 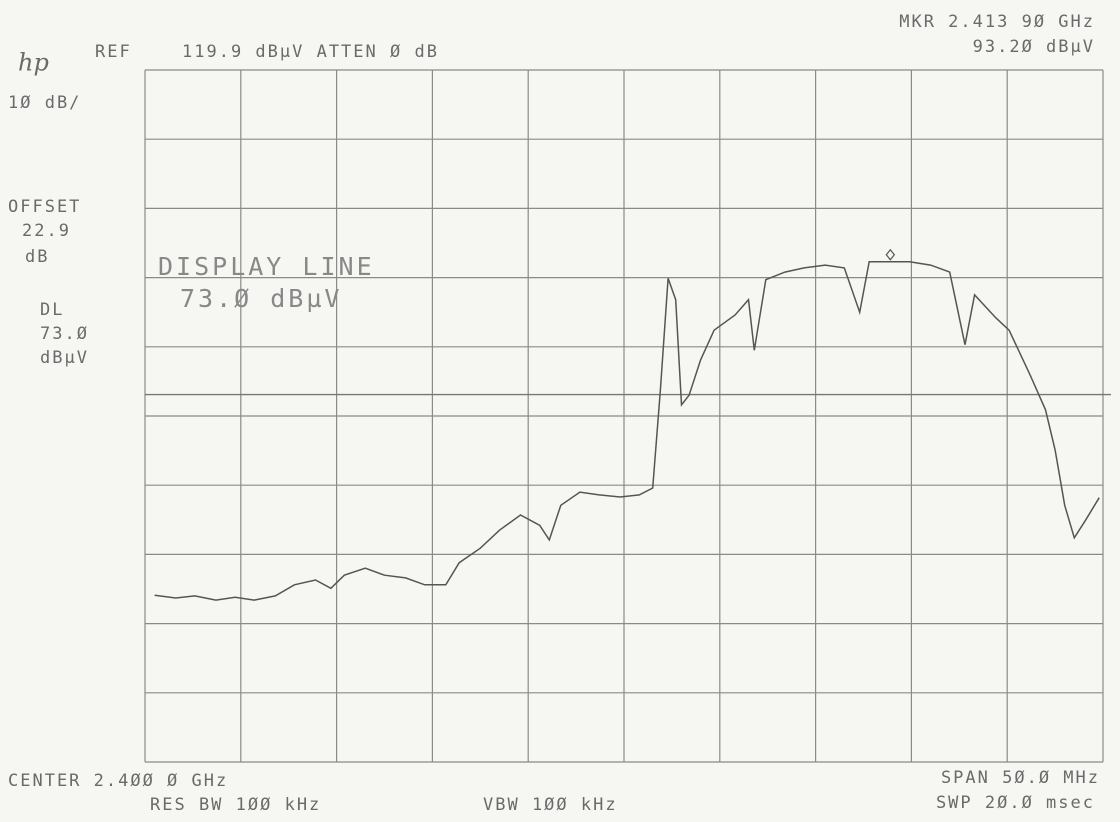 What do you see at coordinates (64, 358) in the screenshot?
I see `dl-unit: dBµV` at bounding box center [64, 358].